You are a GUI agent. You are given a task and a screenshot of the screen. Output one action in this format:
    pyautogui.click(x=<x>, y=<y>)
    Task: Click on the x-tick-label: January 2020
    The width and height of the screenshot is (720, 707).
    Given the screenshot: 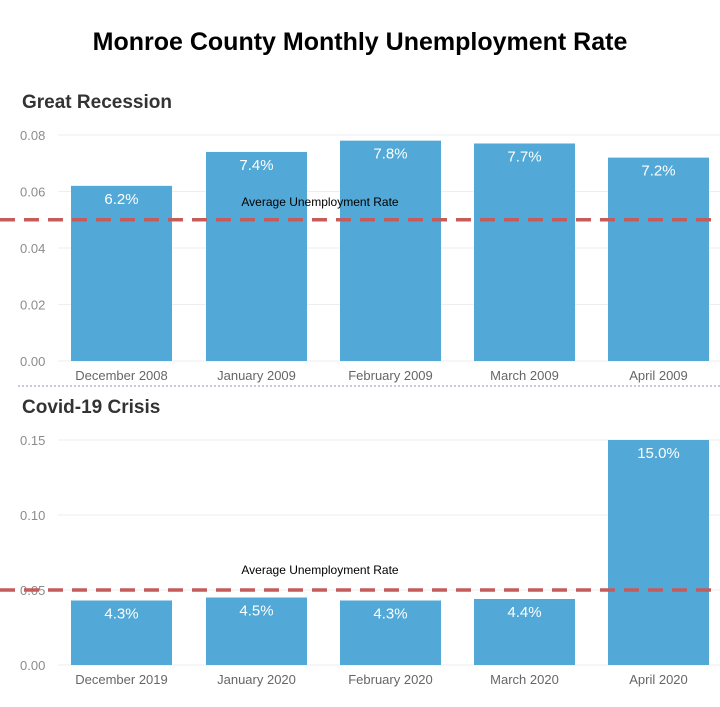 What is the action you would take?
    pyautogui.click(x=256, y=679)
    